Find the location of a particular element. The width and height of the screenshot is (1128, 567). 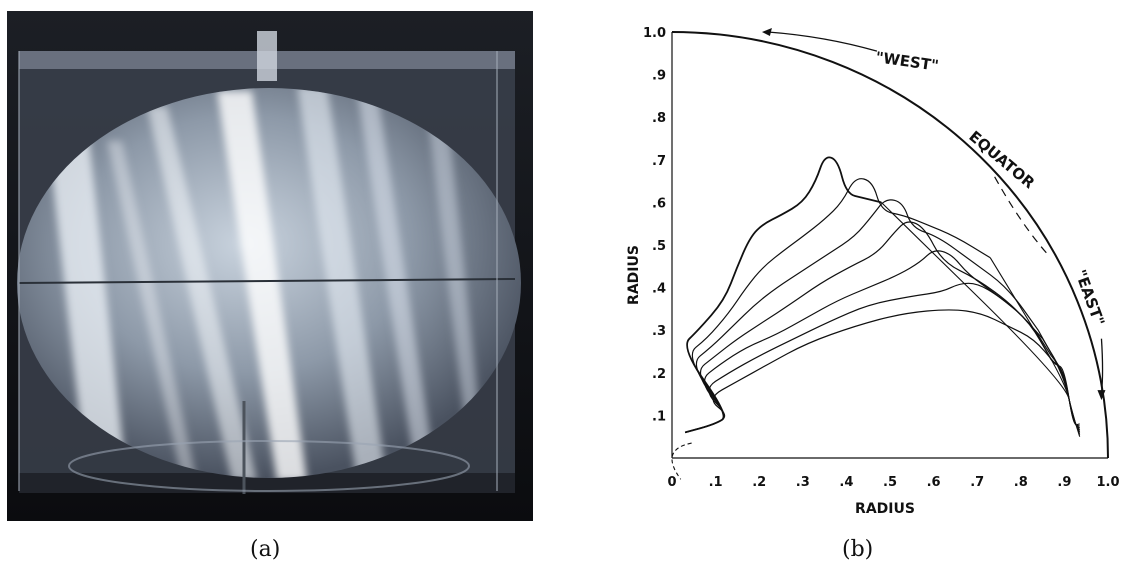

y-tick-label: .7 is located at coordinates (659, 161).